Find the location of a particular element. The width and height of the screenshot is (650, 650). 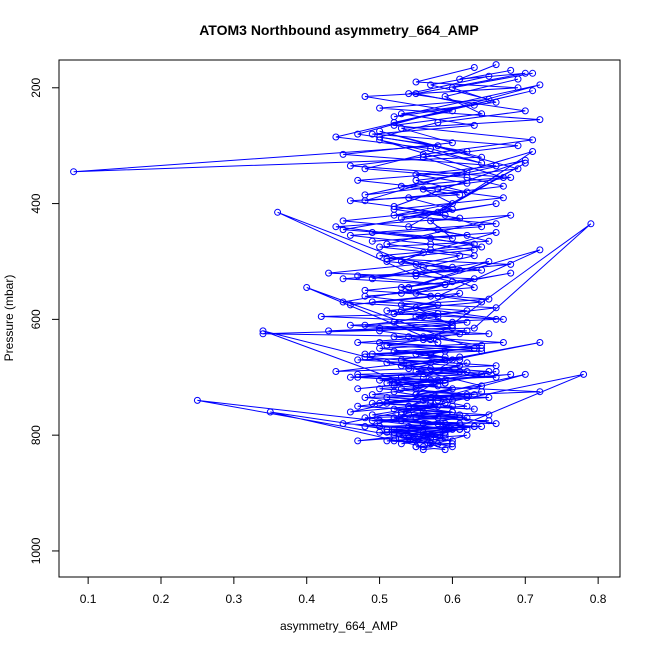

x-tick-label: 0.1 is located at coordinates (88, 599).